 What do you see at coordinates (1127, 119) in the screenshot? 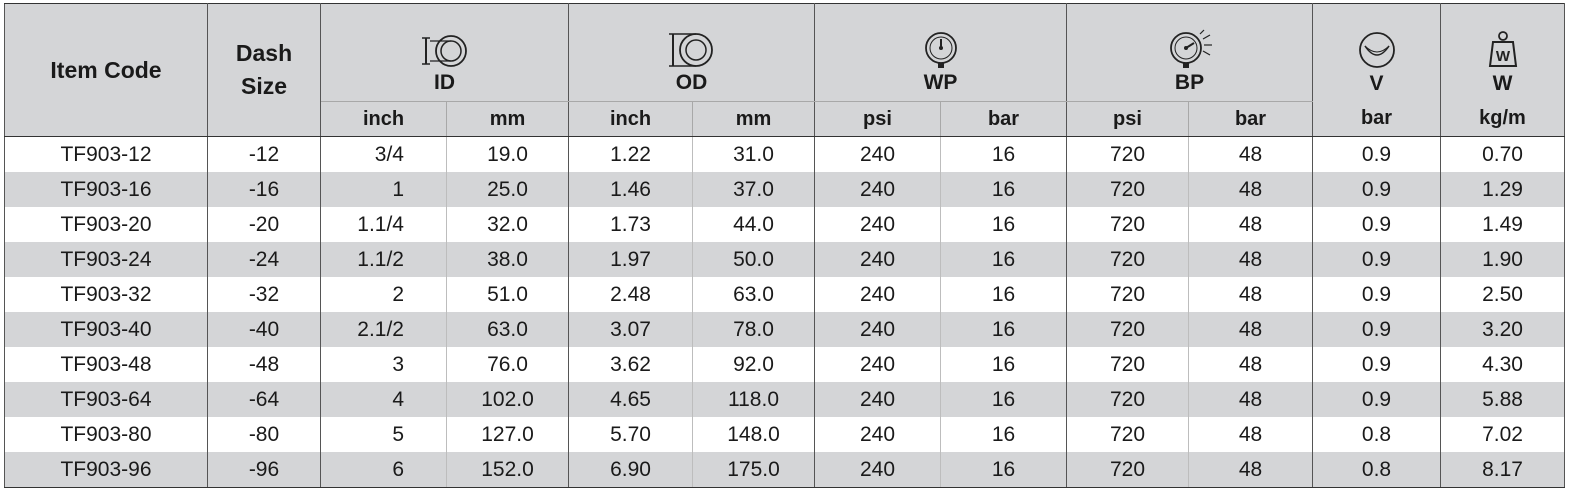
I see `unit-bp-psi: psi` at bounding box center [1127, 119].